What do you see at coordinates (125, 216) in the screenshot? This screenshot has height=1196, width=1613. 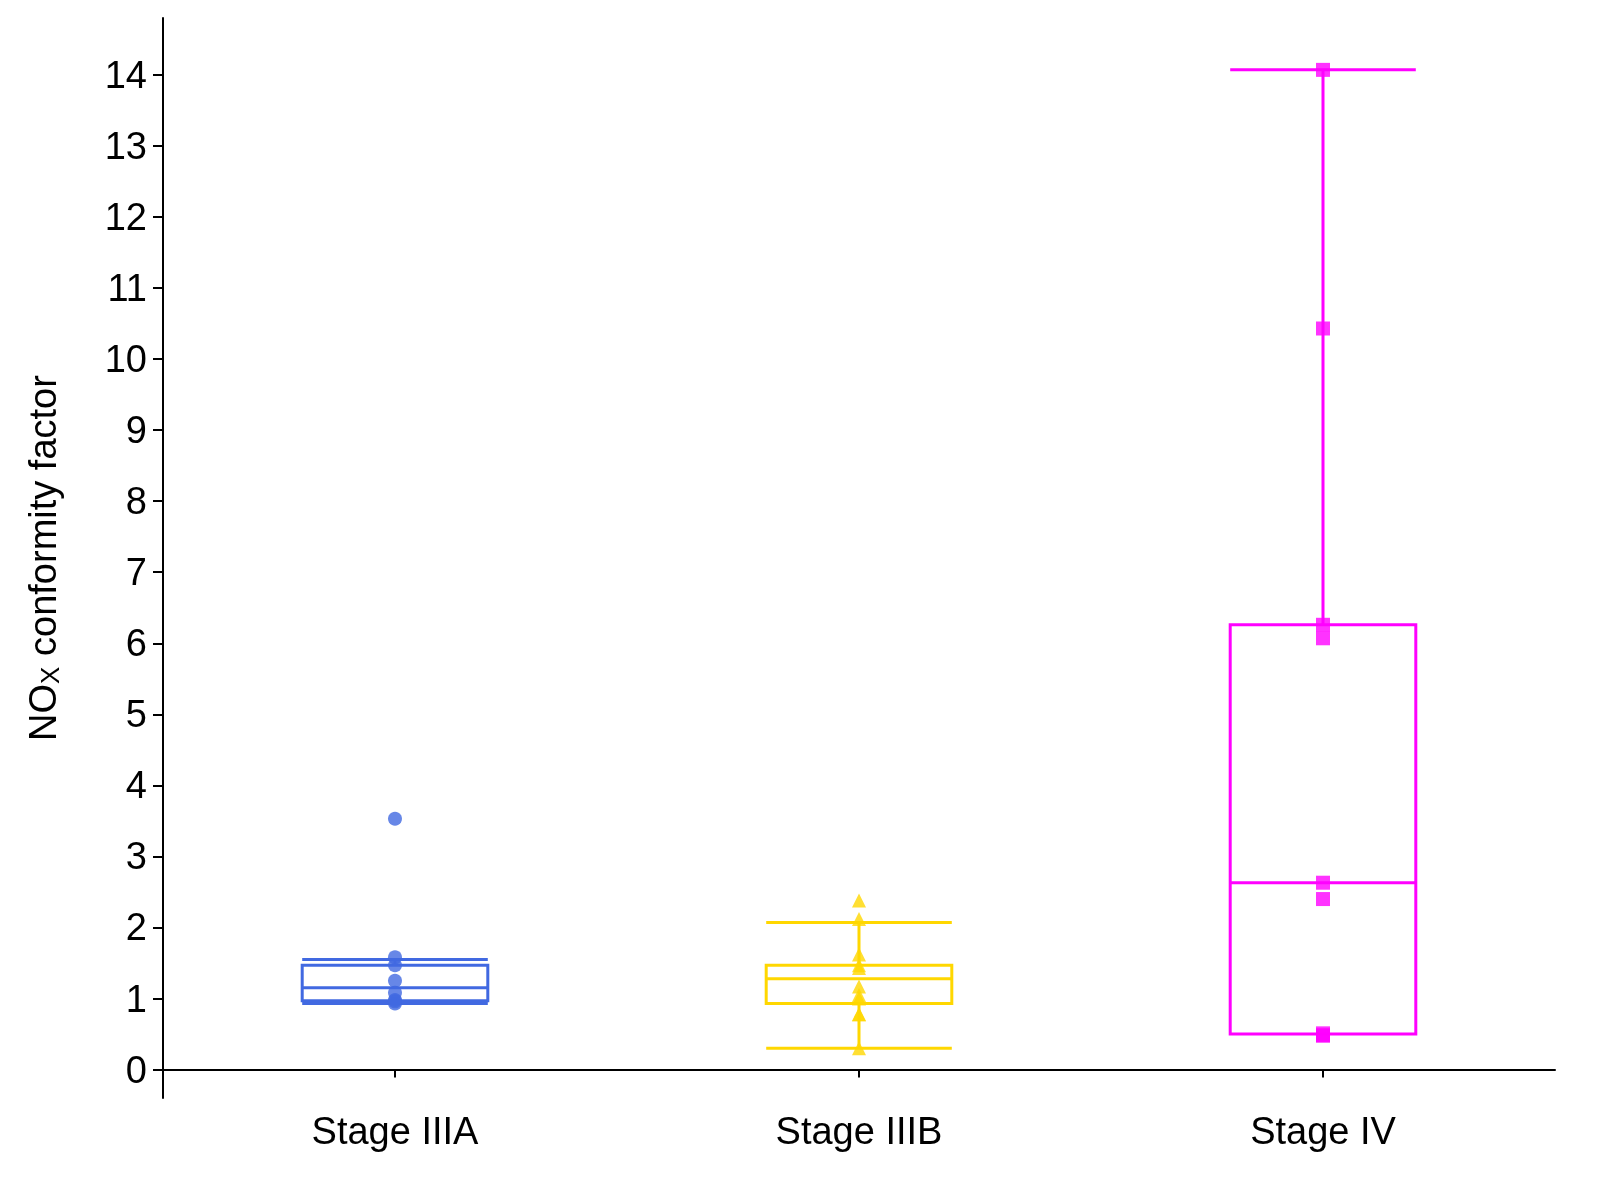 I see `y-tick-label: 12` at bounding box center [125, 216].